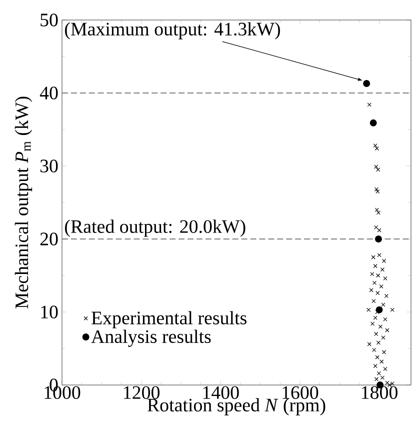 This screenshot has height=435, width=414. Describe the element at coordinates (300, 392) in the screenshot. I see `x-tick-label: 1600` at that location.